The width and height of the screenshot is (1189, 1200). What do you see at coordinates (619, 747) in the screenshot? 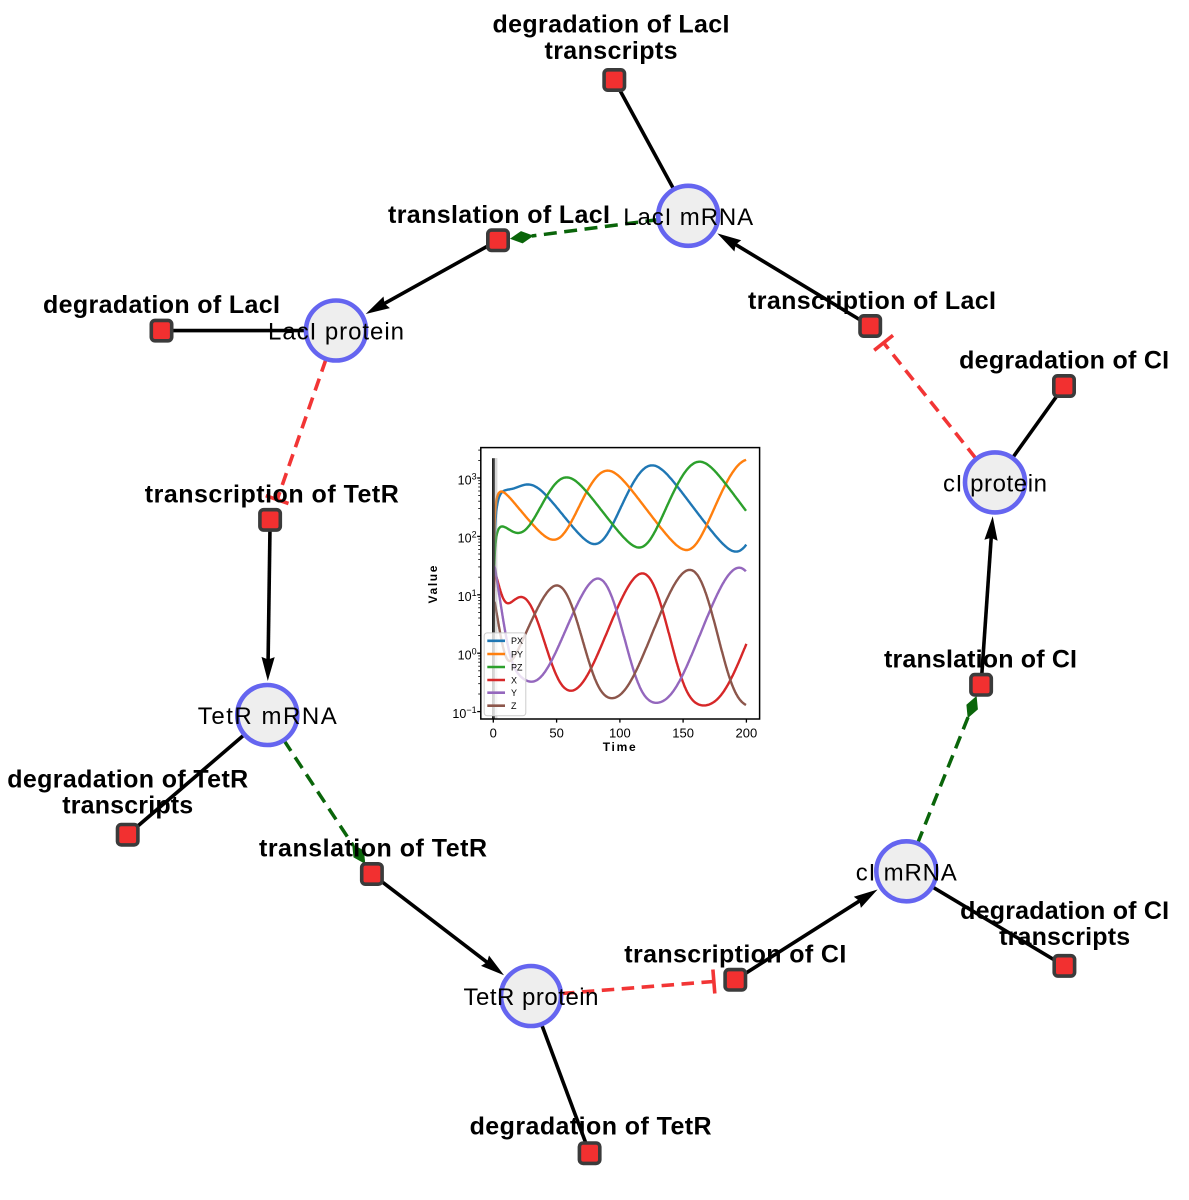
I see `svg-text: Time` at bounding box center [619, 747].